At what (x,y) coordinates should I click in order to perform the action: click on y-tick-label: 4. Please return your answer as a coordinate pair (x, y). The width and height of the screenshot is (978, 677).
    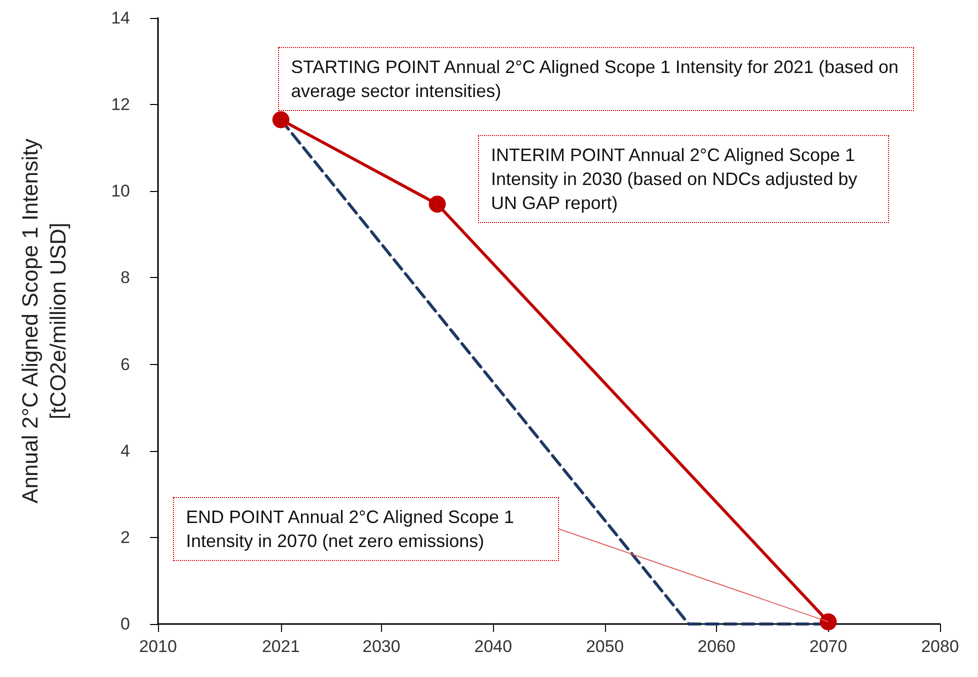
    Looking at the image, I should click on (125, 450).